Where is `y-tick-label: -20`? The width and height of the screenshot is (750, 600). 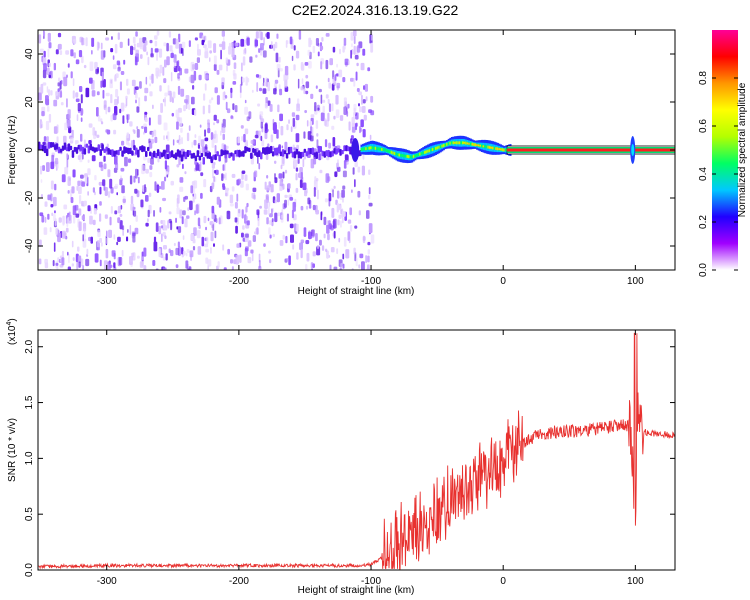 y-tick-label: -20 is located at coordinates (29, 197).